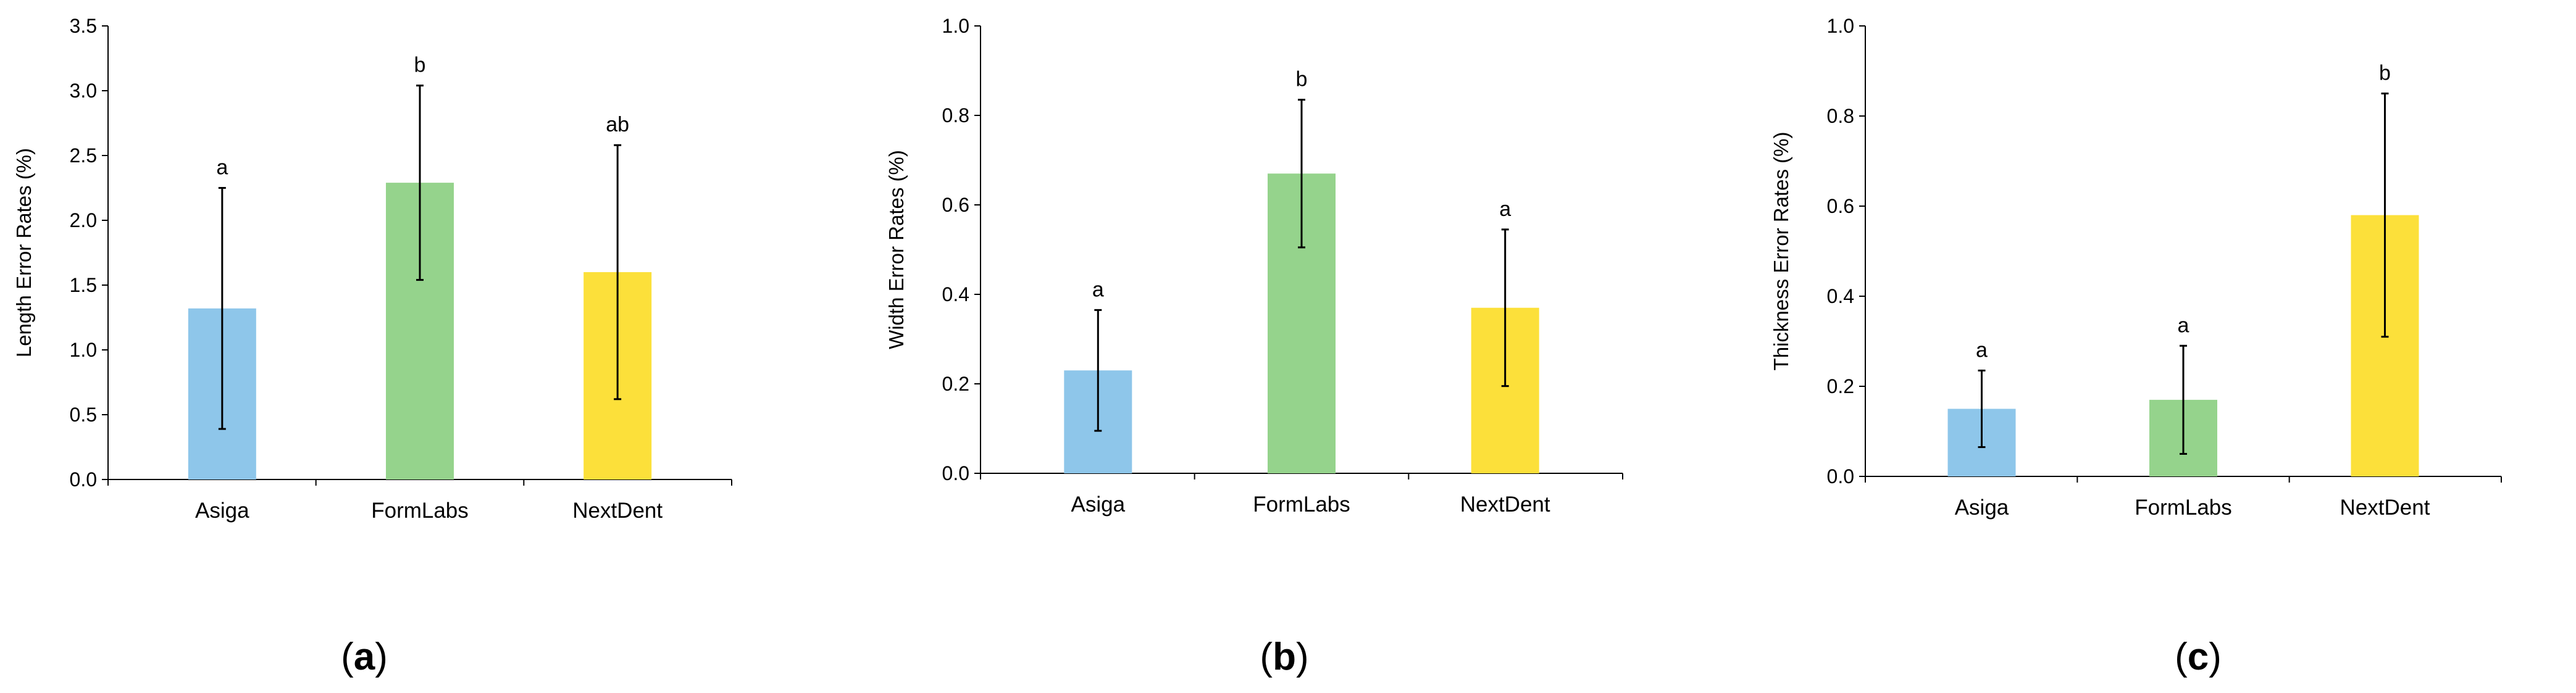 This screenshot has width=2576, height=693. I want to click on y-tick-label: 1.5, so click(83, 285).